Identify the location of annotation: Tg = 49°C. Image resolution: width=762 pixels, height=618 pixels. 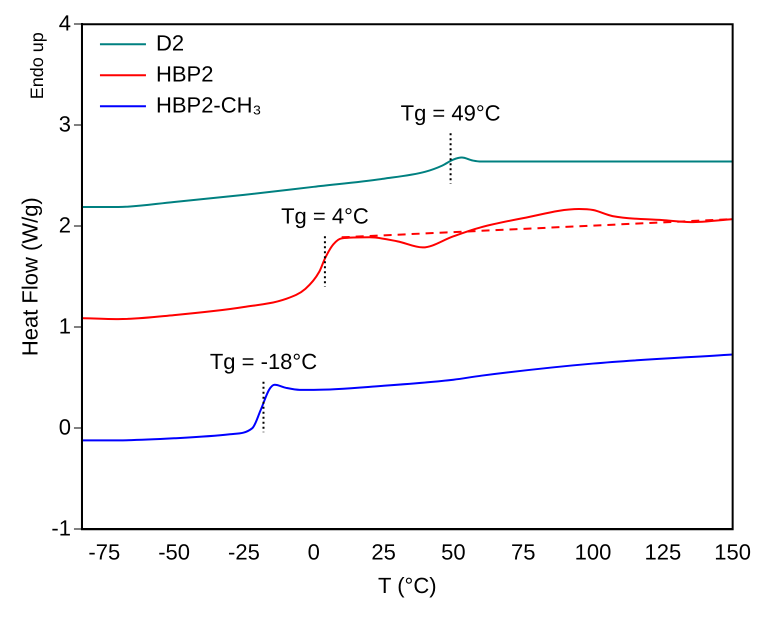
(450, 113).